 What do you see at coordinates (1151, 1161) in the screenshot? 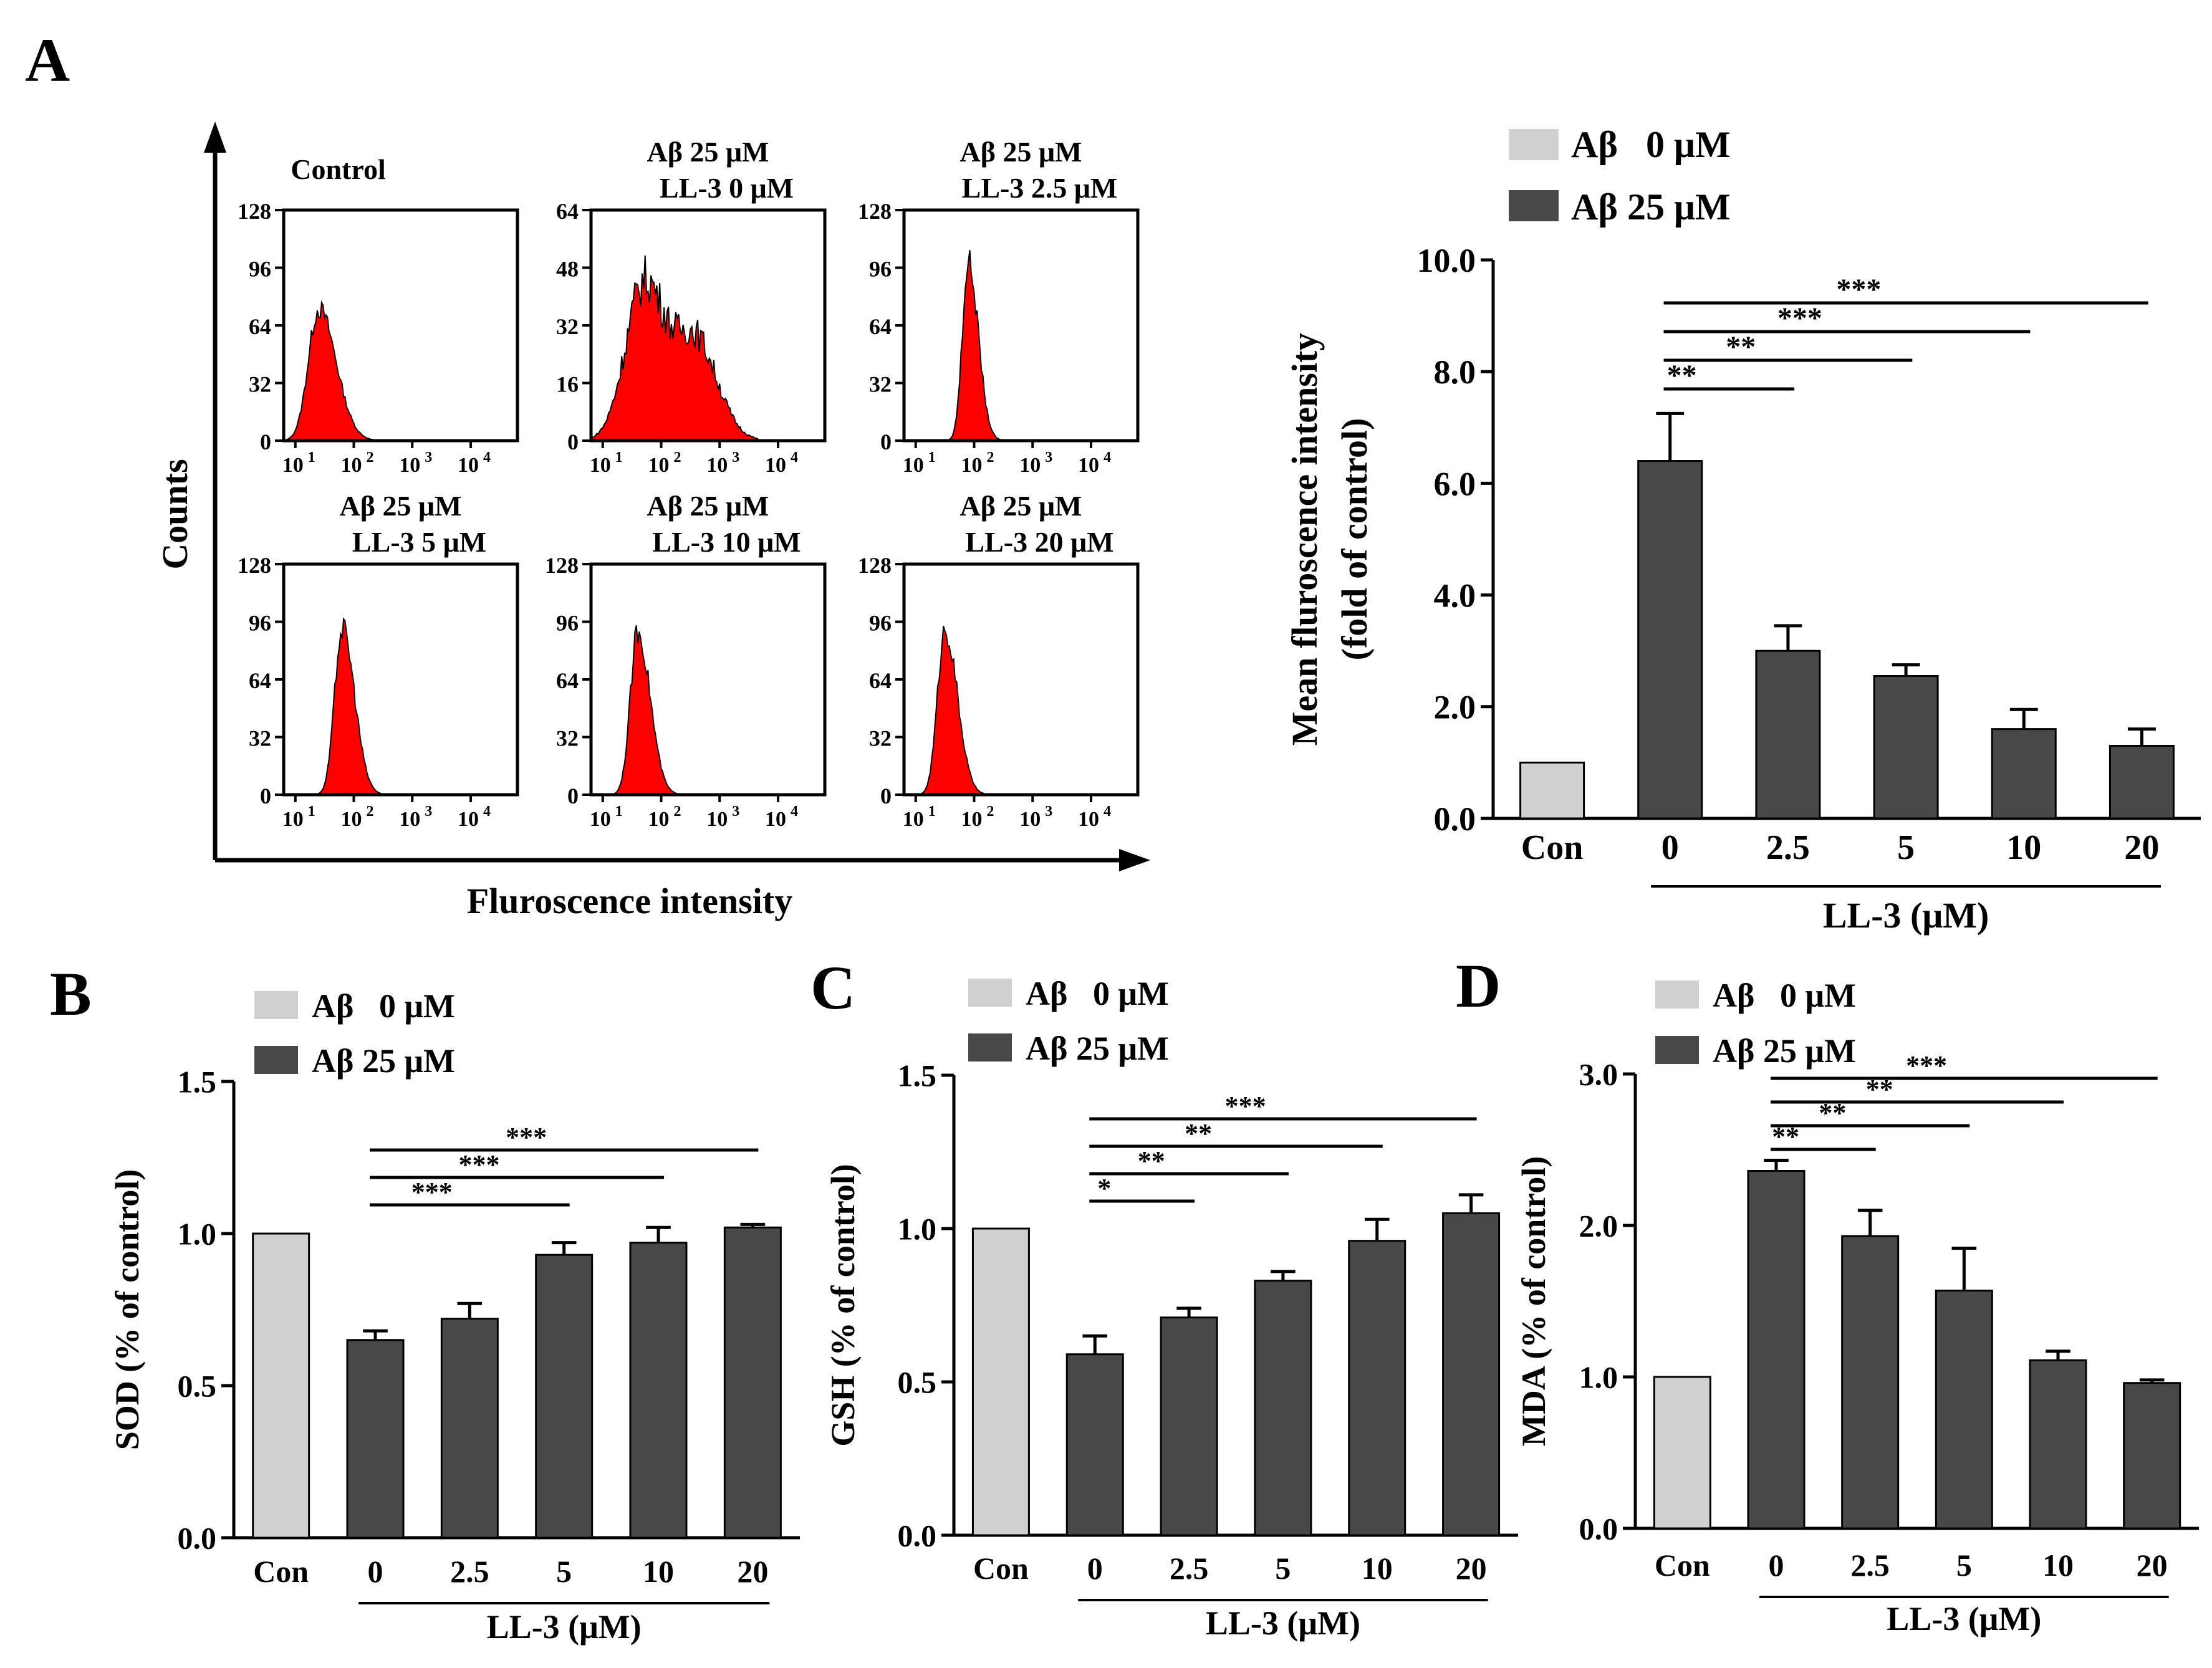
I see `significance-label: **` at bounding box center [1151, 1161].